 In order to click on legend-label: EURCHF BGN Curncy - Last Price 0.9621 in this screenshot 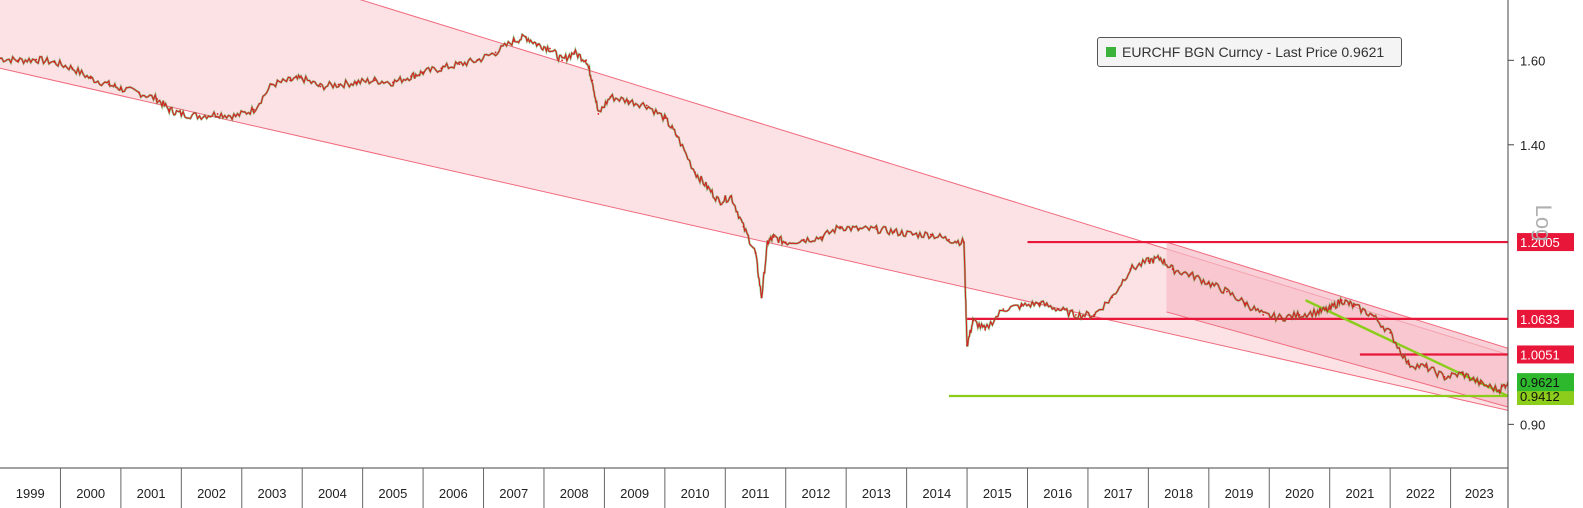, I will do `click(1253, 52)`.